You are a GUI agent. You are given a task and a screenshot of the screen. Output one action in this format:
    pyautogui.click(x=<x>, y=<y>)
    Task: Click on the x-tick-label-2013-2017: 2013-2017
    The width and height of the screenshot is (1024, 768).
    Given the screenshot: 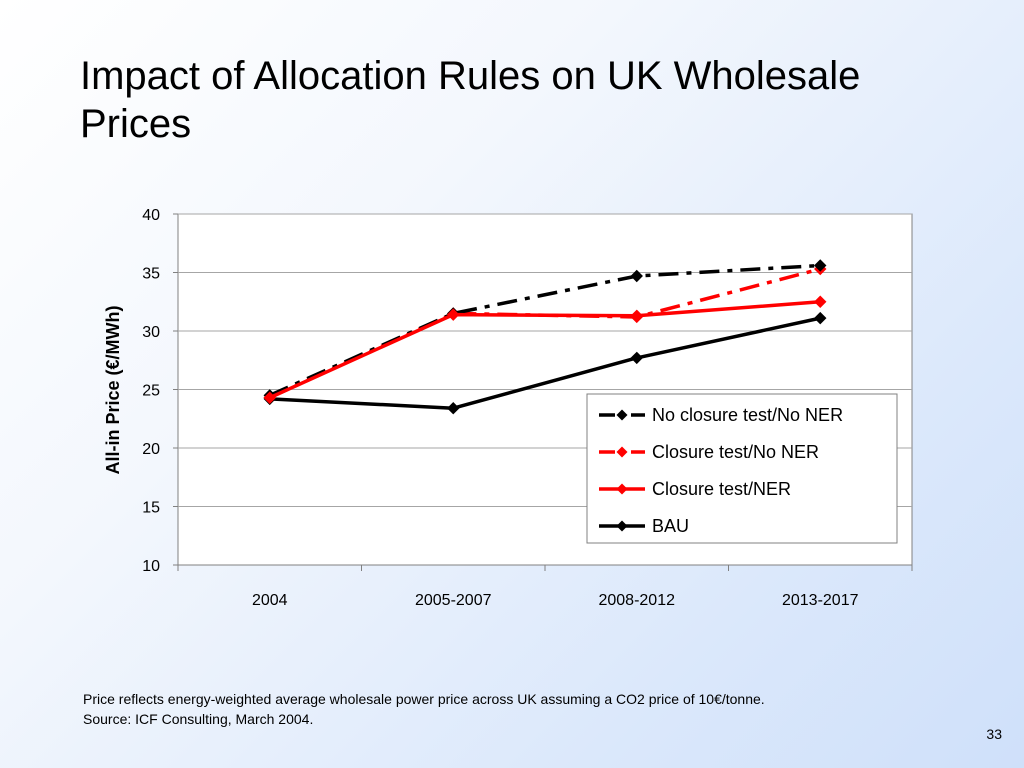 What is the action you would take?
    pyautogui.click(x=820, y=600)
    